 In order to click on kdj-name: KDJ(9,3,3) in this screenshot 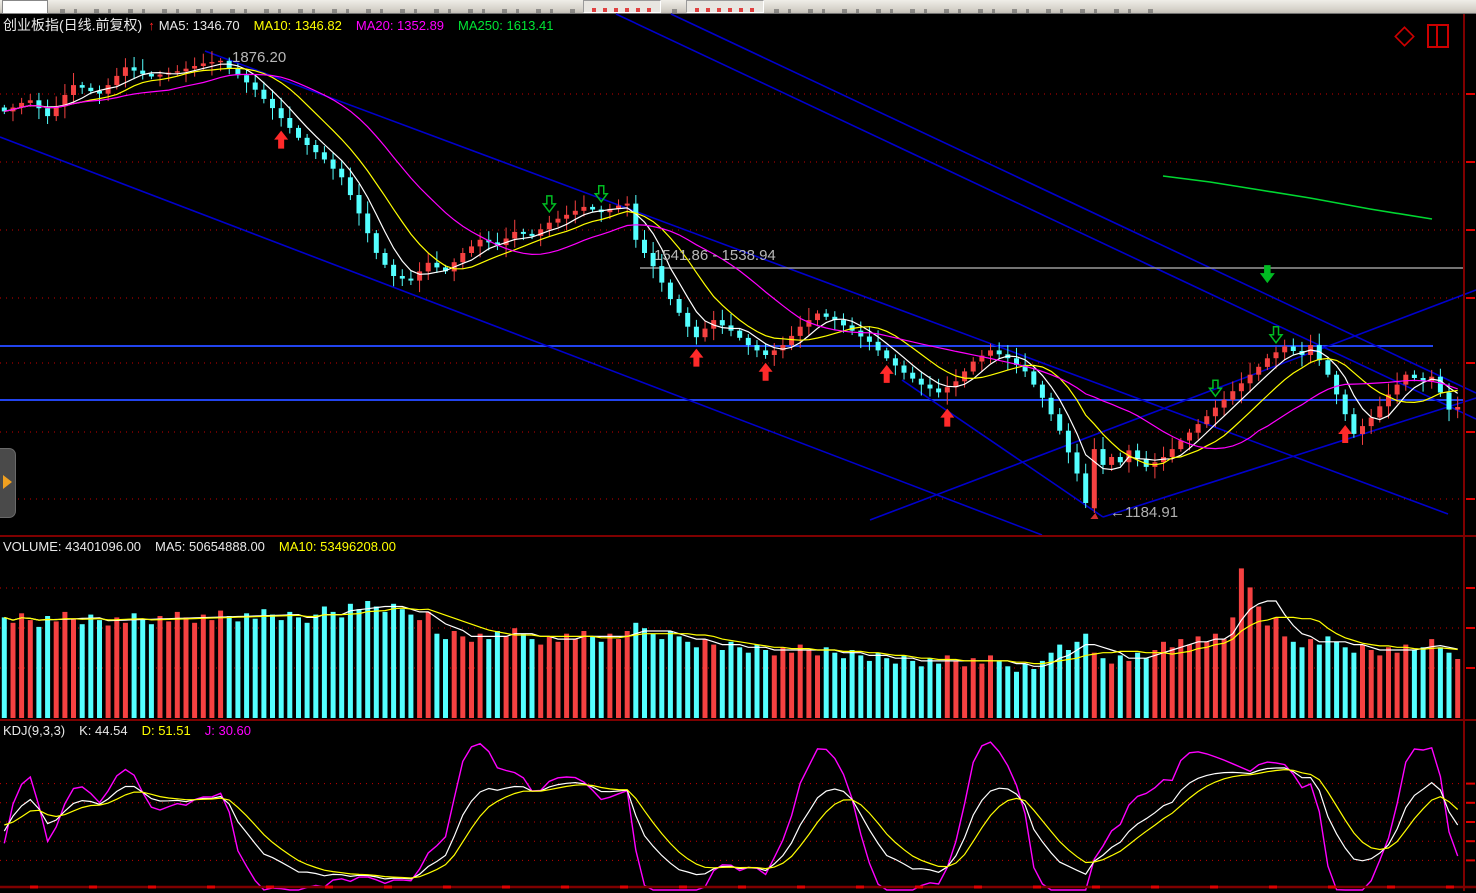, I will do `click(34, 730)`.